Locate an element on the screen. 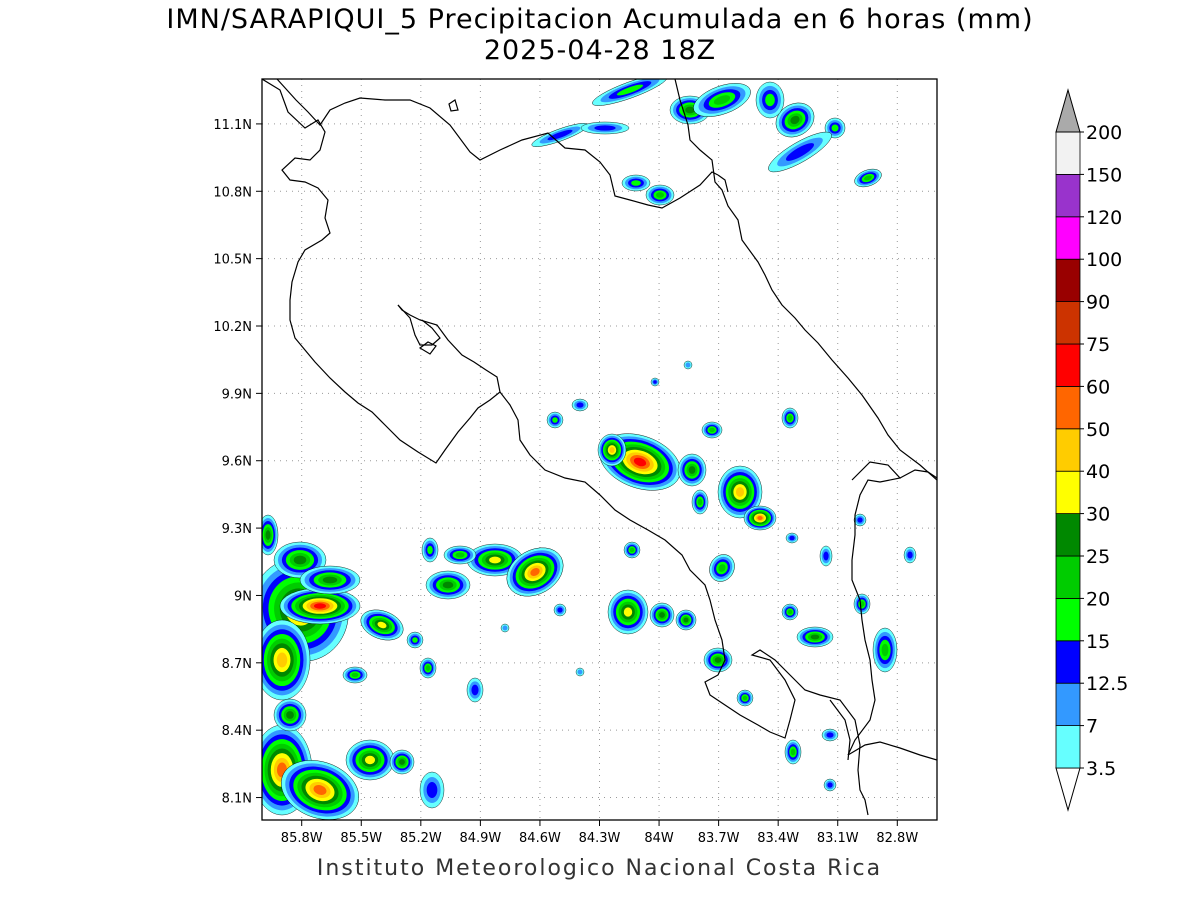 The image size is (1200, 900). osa-peninsula is located at coordinates (840, 730).